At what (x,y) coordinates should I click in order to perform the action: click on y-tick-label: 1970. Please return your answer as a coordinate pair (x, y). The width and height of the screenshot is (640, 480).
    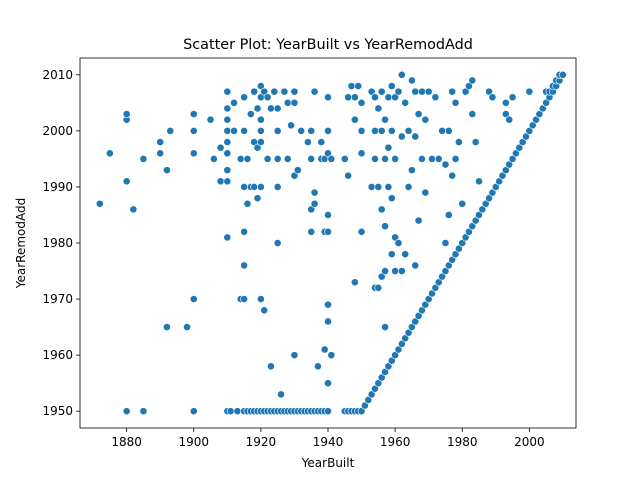
    Looking at the image, I should click on (57, 299).